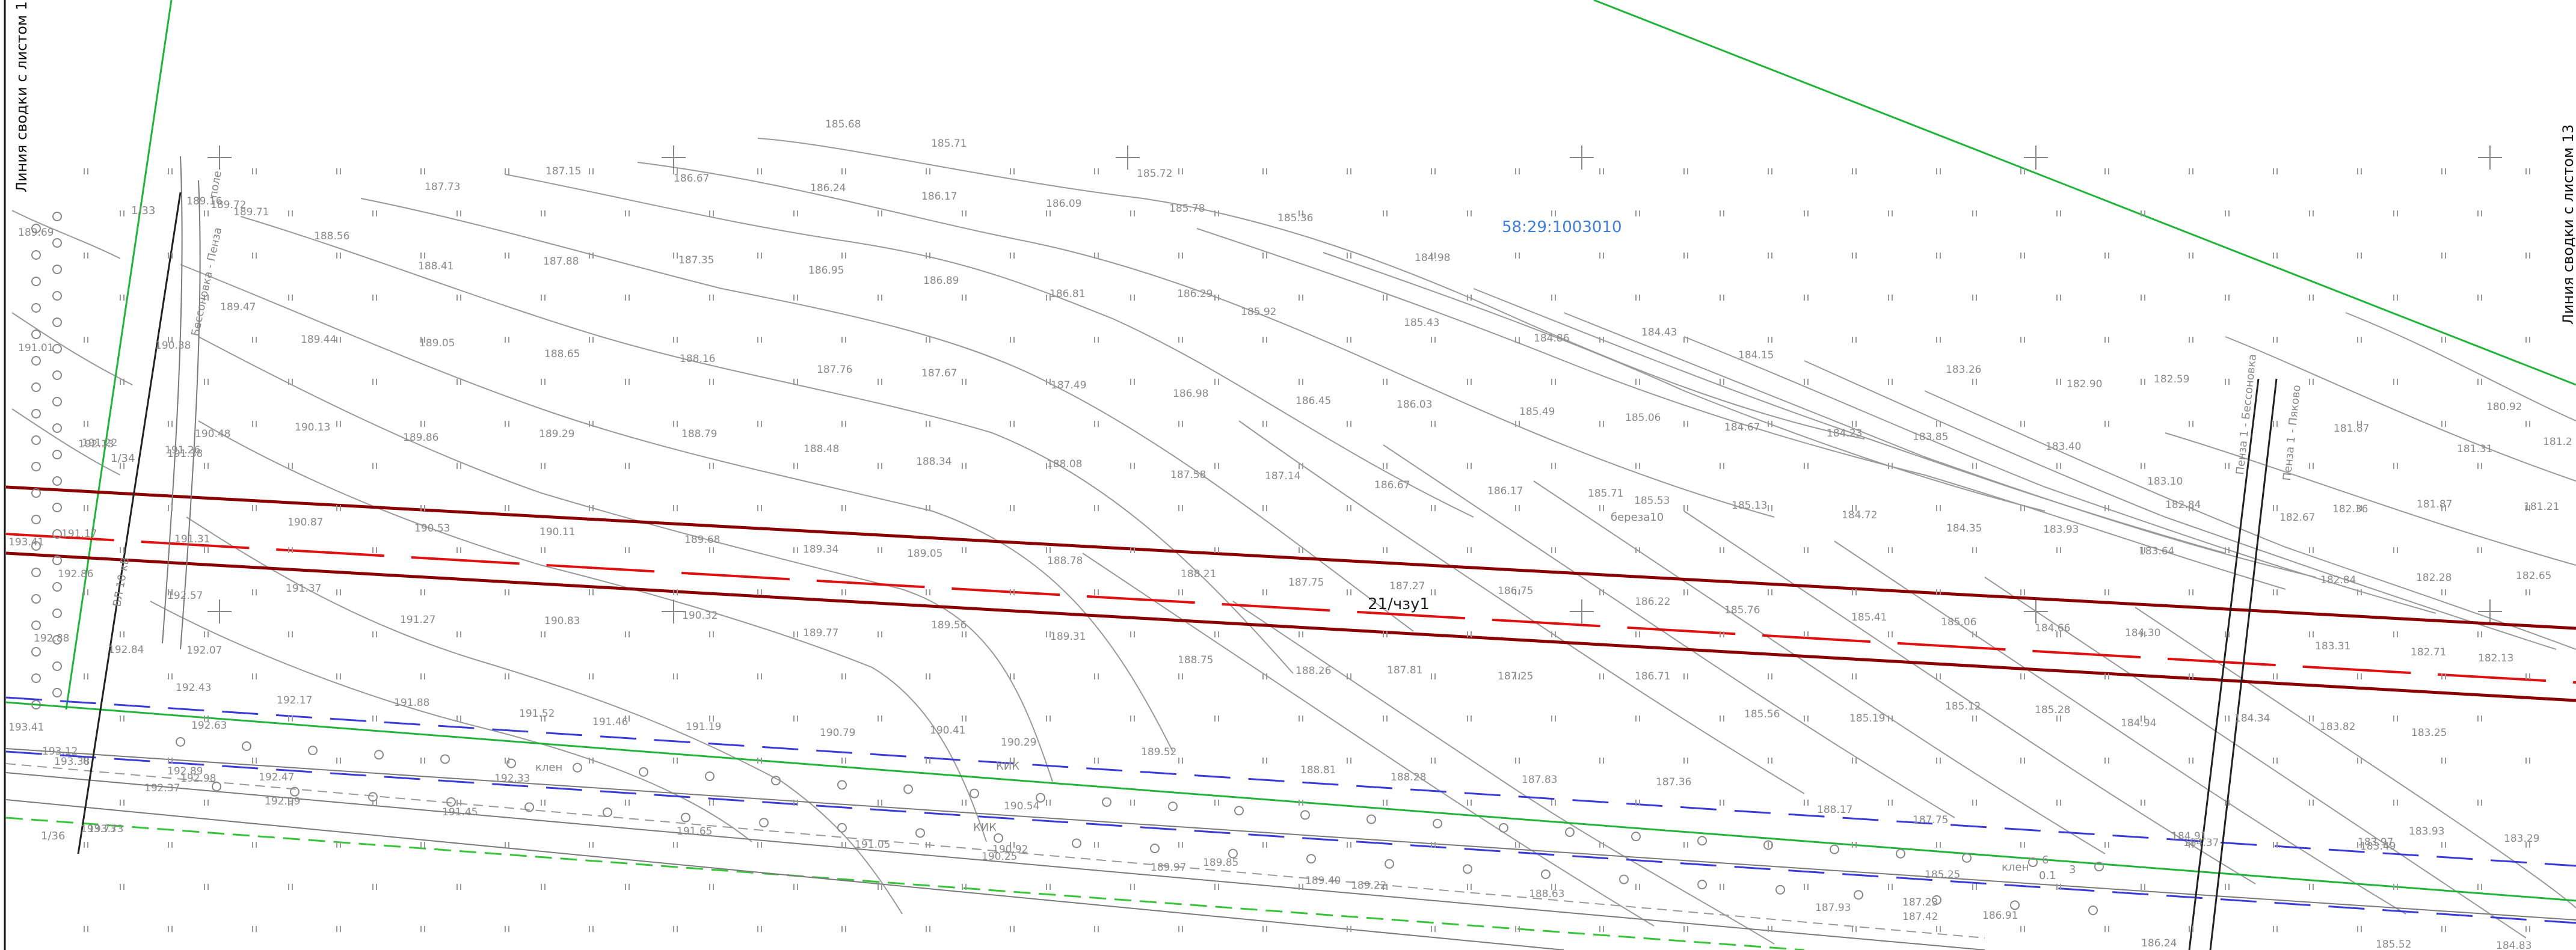  Describe the element at coordinates (1188, 475) in the screenshot. I see `elevation-label: 187.58` at that location.